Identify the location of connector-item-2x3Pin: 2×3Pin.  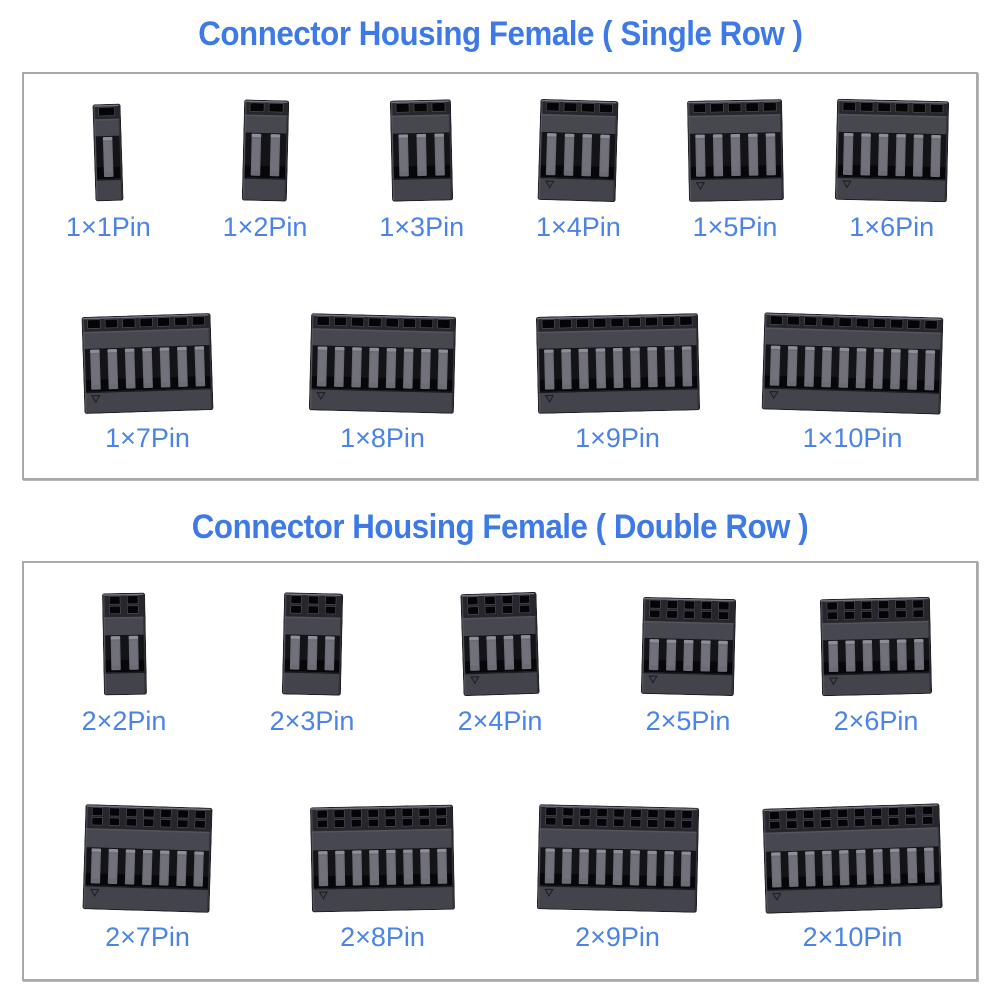
(312, 664).